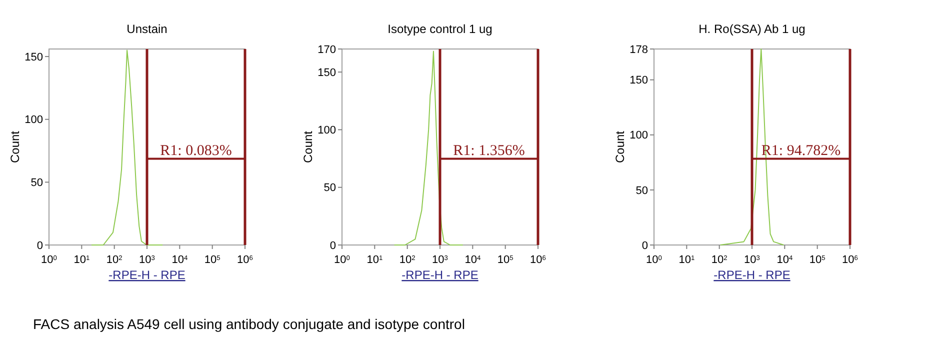 The width and height of the screenshot is (936, 355). Describe the element at coordinates (147, 29) in the screenshot. I see `chart-title: Unstain` at that location.